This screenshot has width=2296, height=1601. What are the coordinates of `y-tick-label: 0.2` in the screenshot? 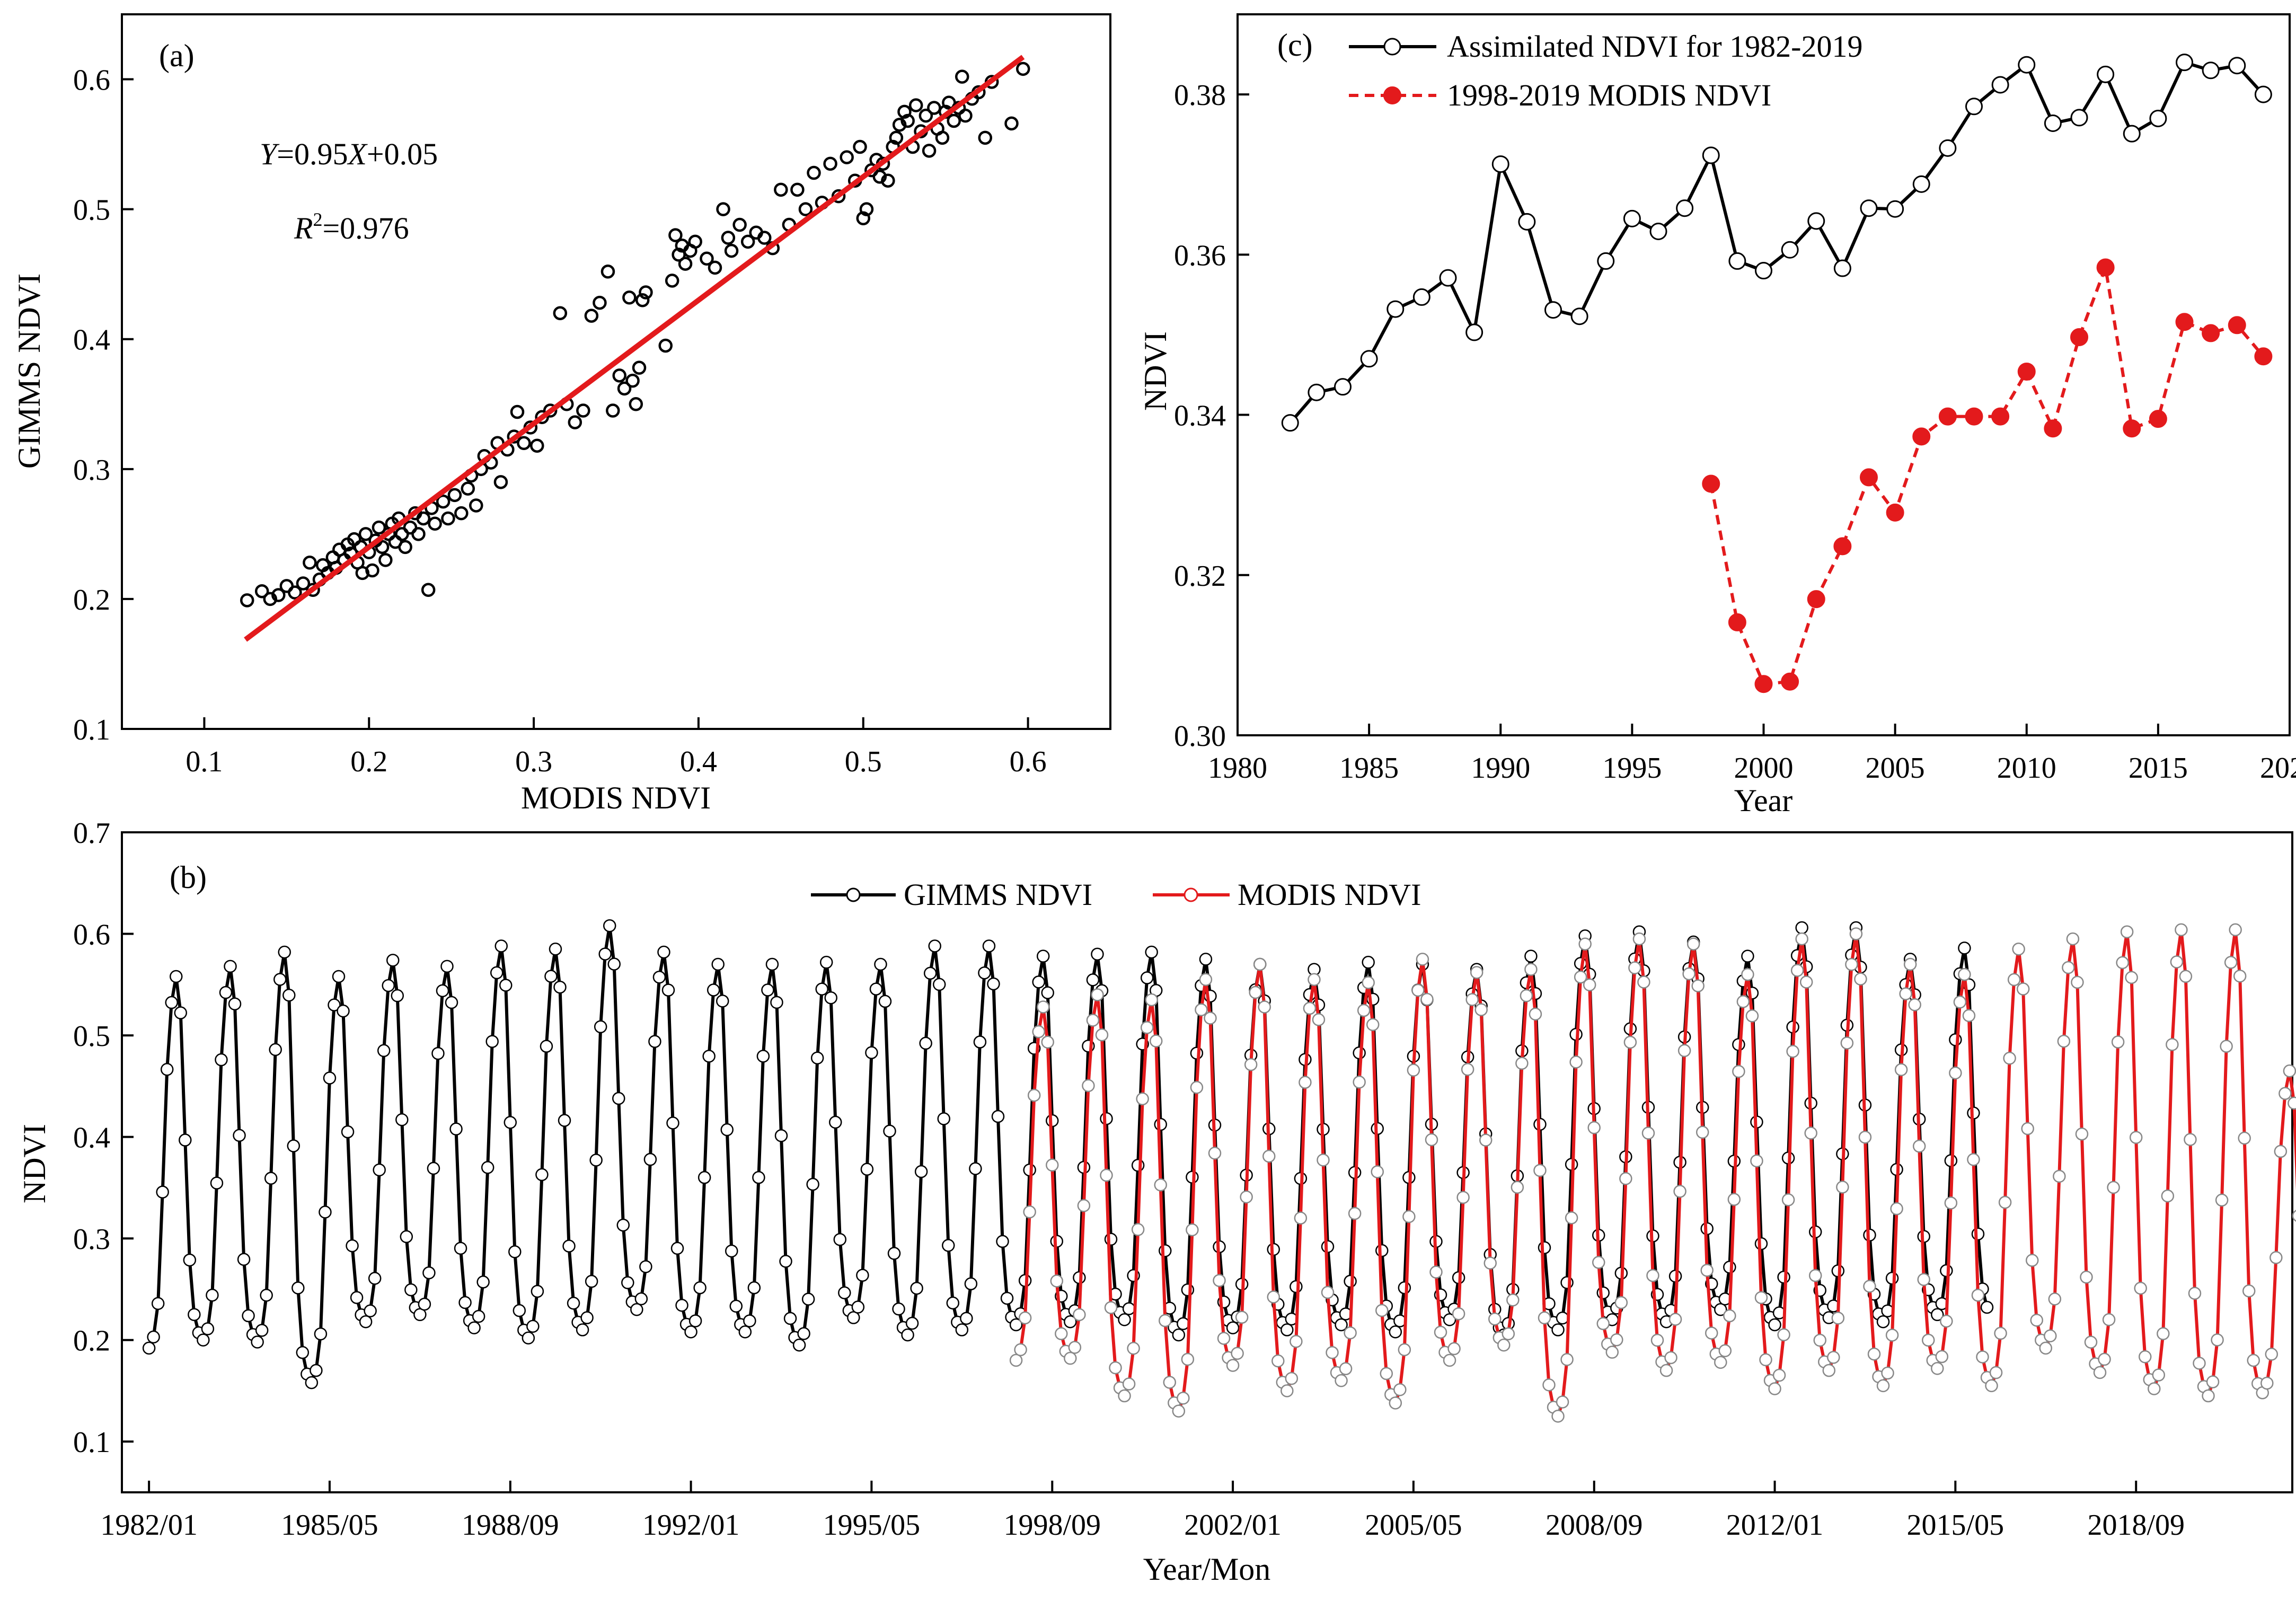 It's located at (91, 1341).